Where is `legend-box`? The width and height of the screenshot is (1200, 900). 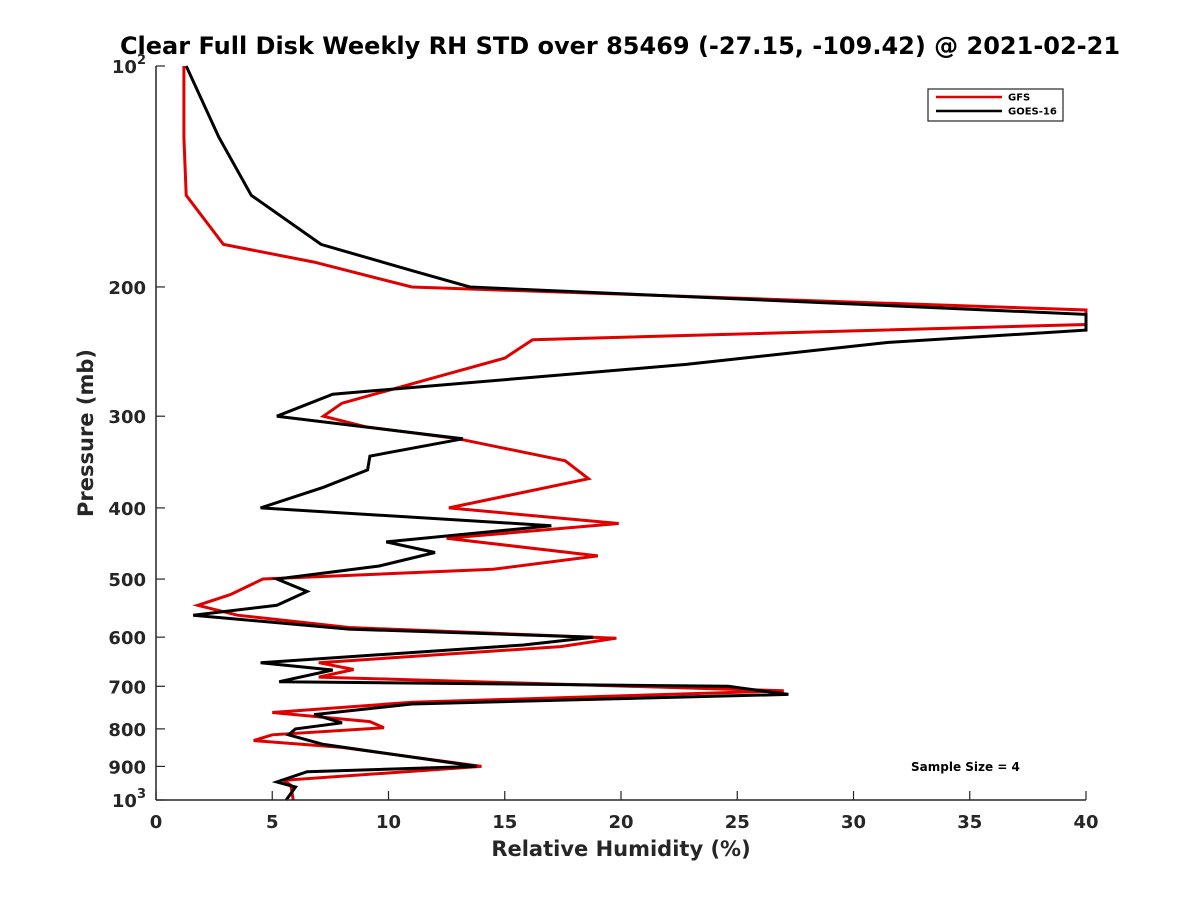 legend-box is located at coordinates (995, 105).